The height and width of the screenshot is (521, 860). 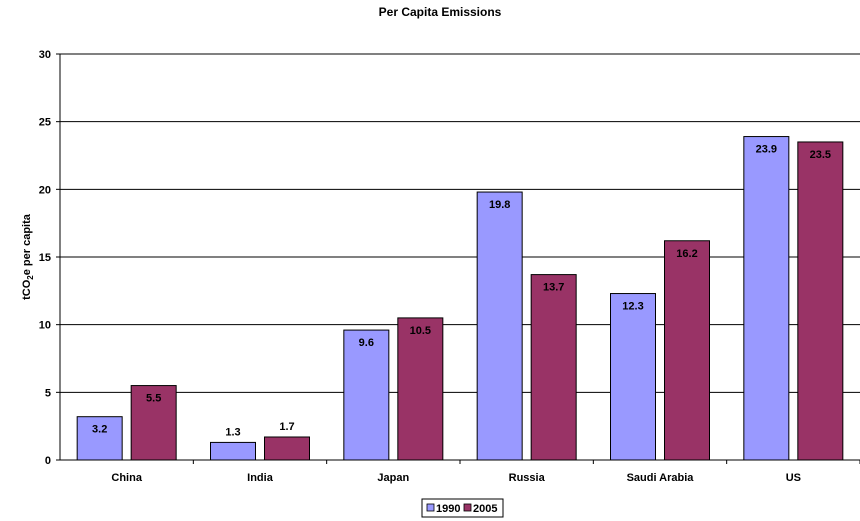 I want to click on data-label-2005-0: 5.5, so click(x=153, y=399).